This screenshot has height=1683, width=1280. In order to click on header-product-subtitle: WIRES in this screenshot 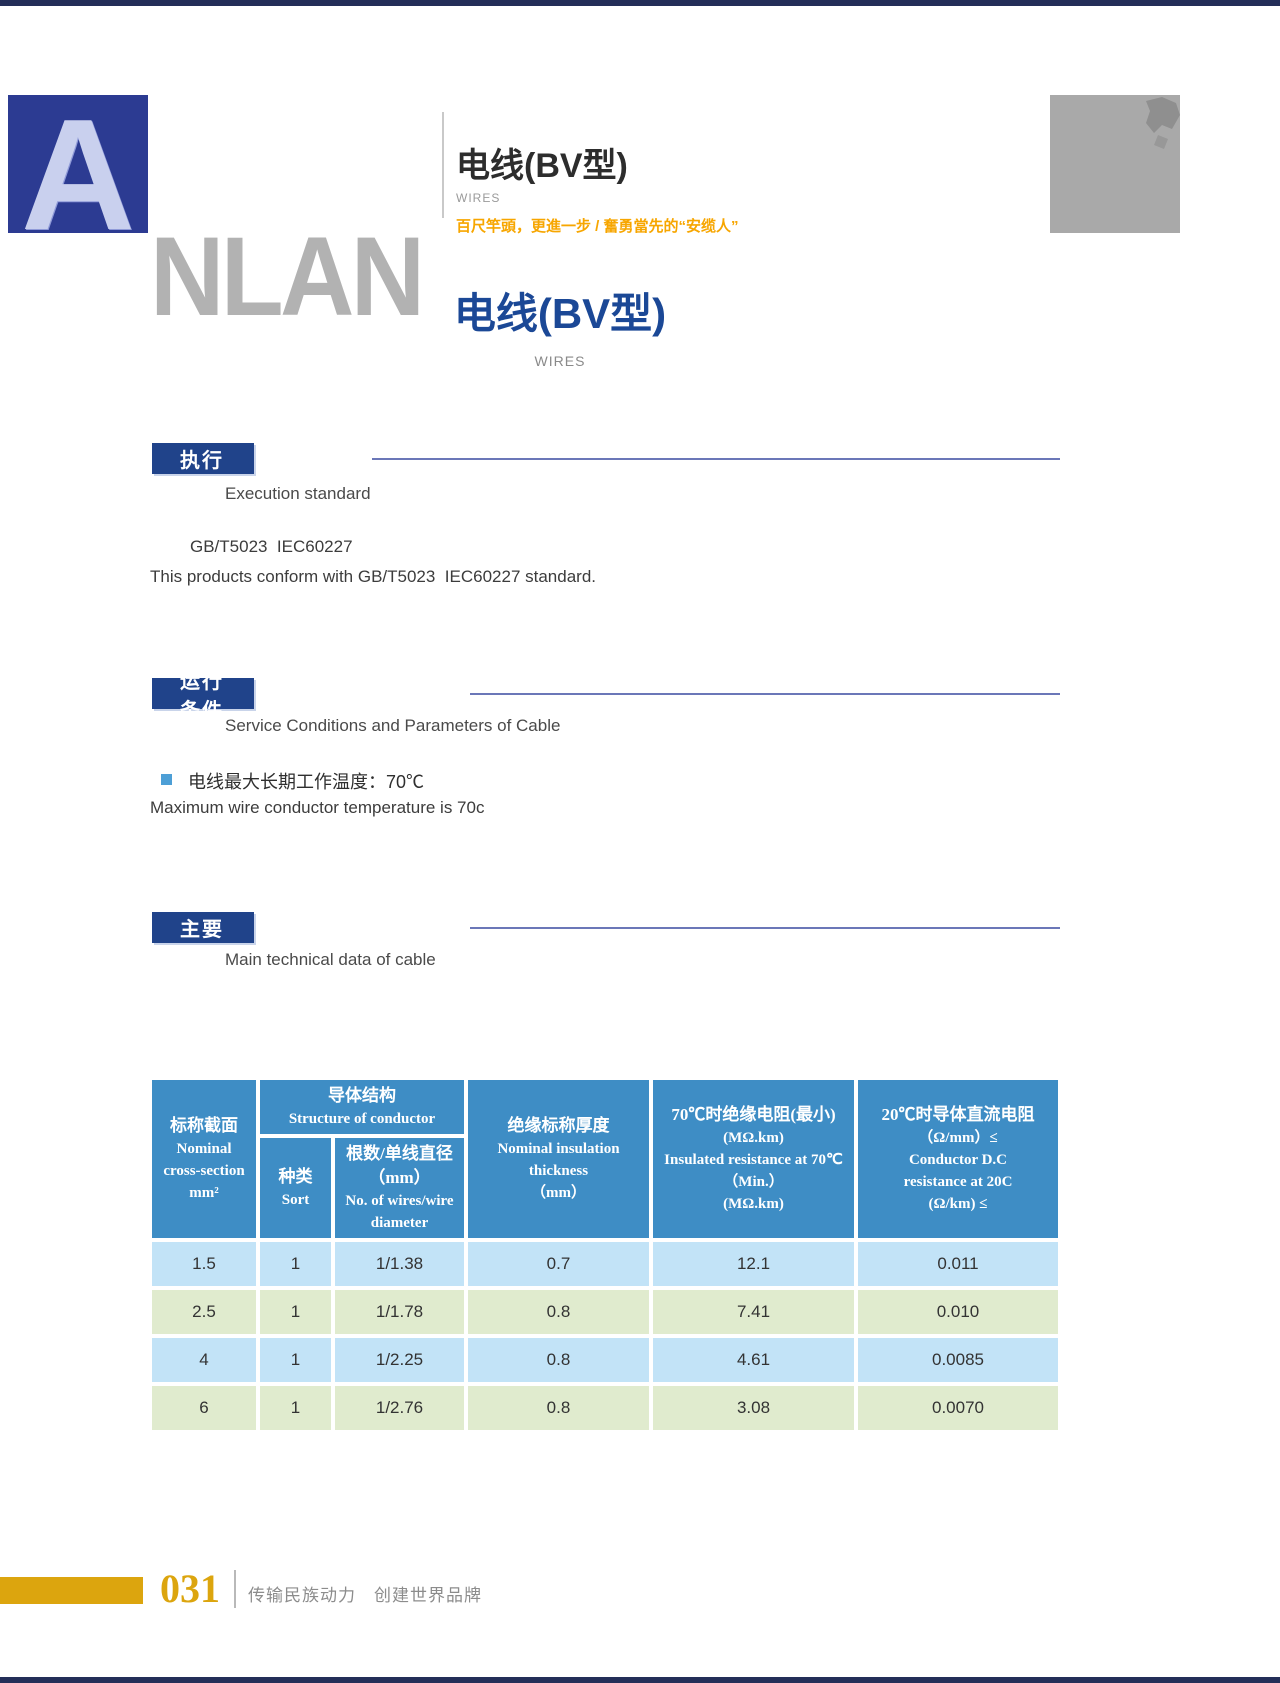, I will do `click(478, 198)`.